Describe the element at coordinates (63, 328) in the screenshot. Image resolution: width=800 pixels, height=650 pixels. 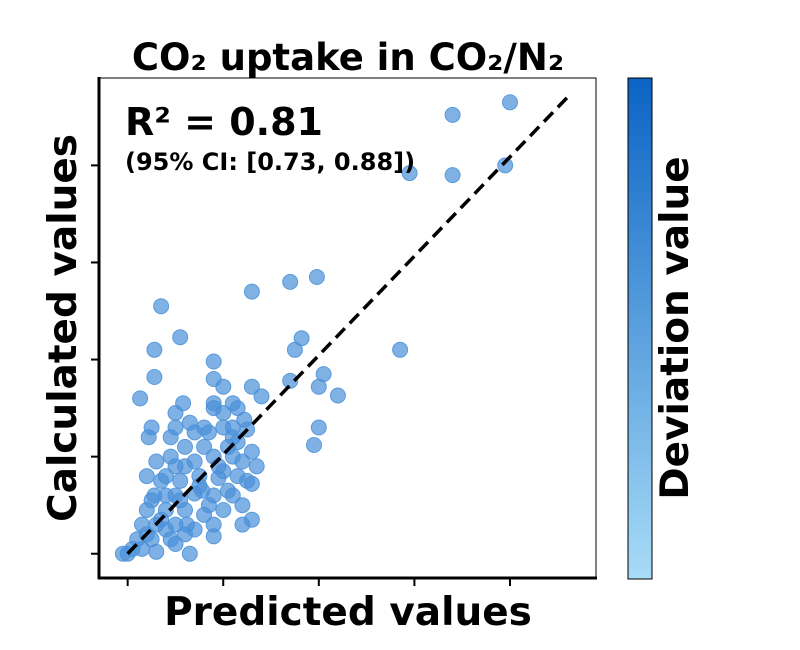
I see `y-axis-label: Calculated values` at that location.